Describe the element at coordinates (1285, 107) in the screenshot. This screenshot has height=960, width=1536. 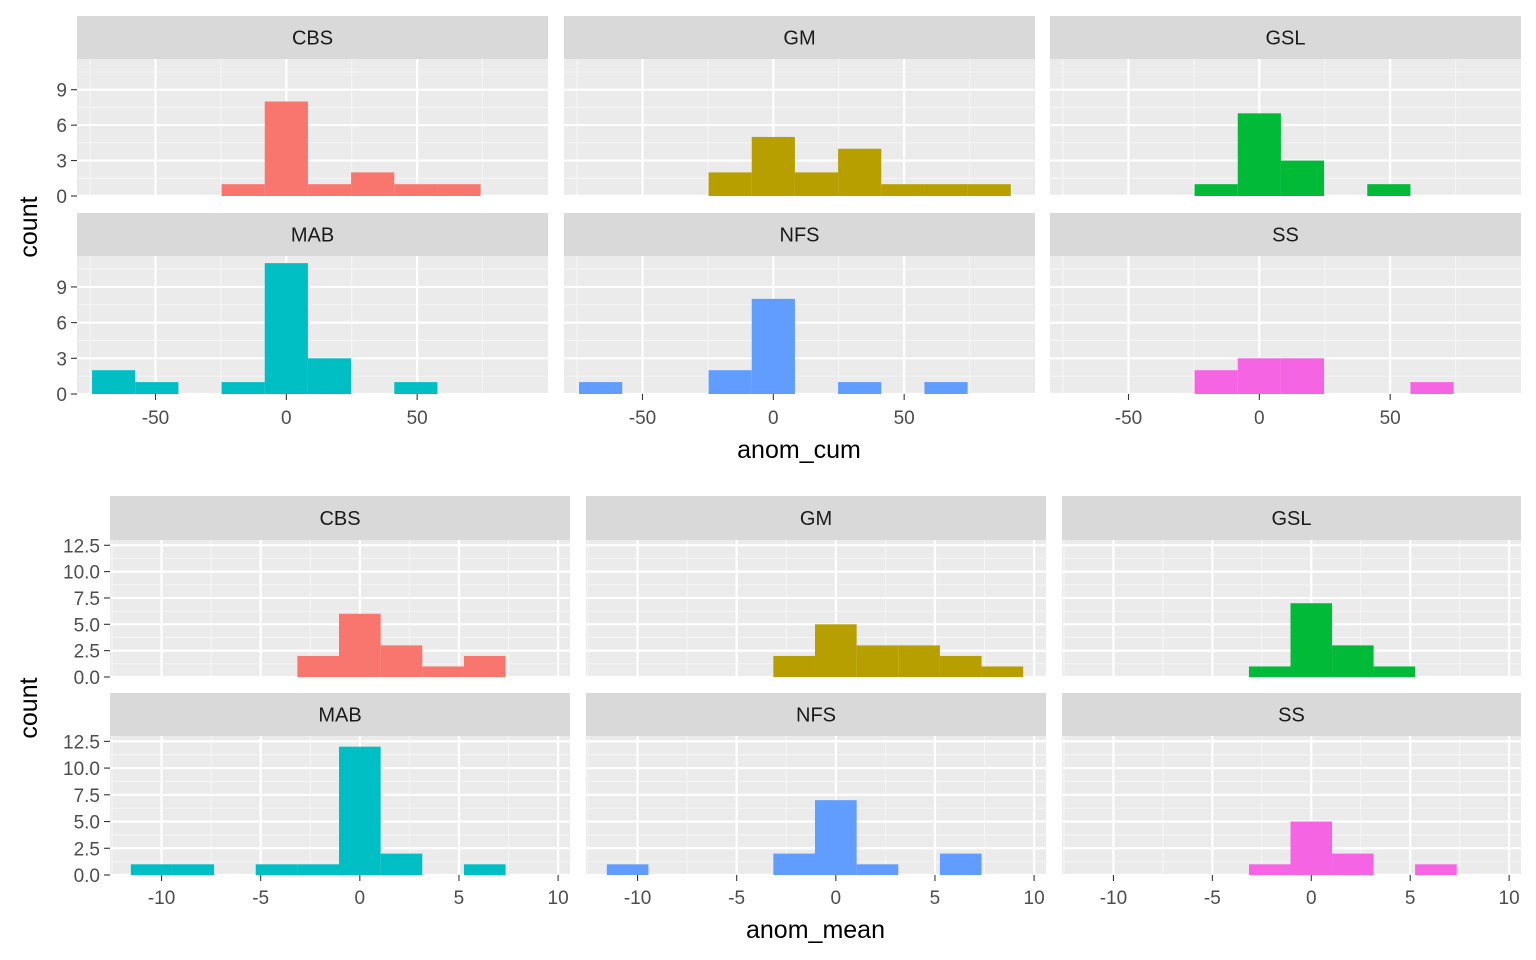
I see `facet-GSL: GSL` at that location.